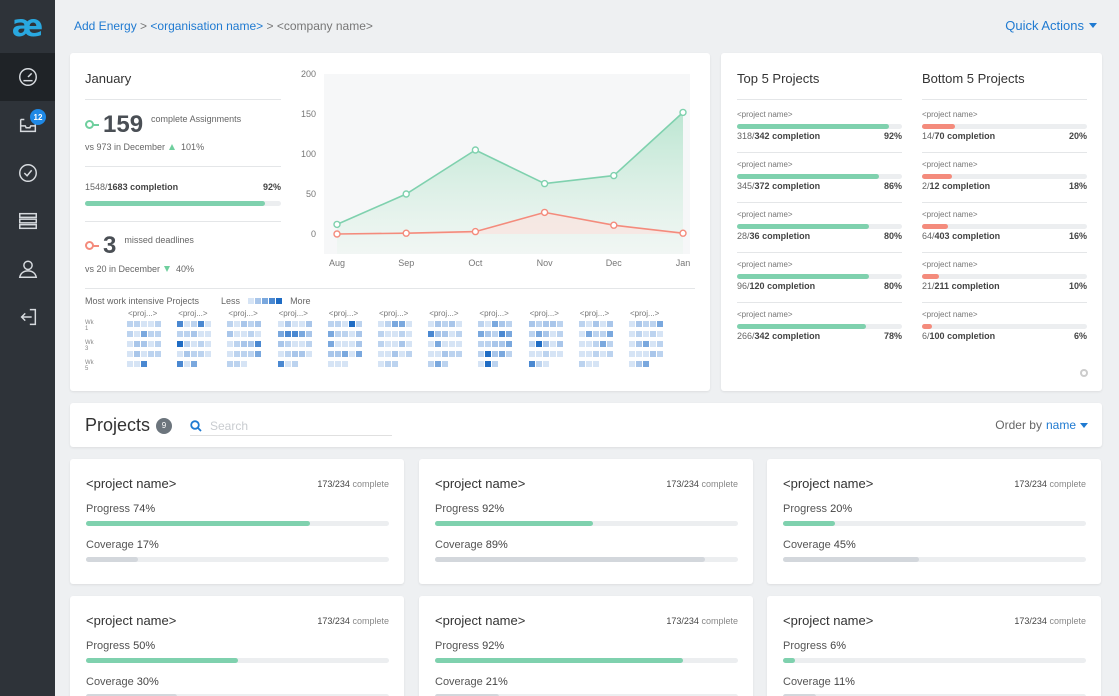 This screenshot has width=1119, height=696. What do you see at coordinates (819, 175) in the screenshot?
I see `top5-item: <project name> 345/372 completion 86%` at bounding box center [819, 175].